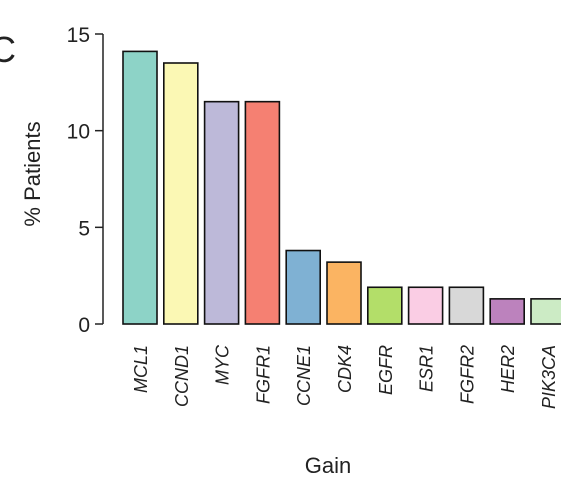  What do you see at coordinates (303, 287) in the screenshot?
I see `bar-ccne1` at bounding box center [303, 287].